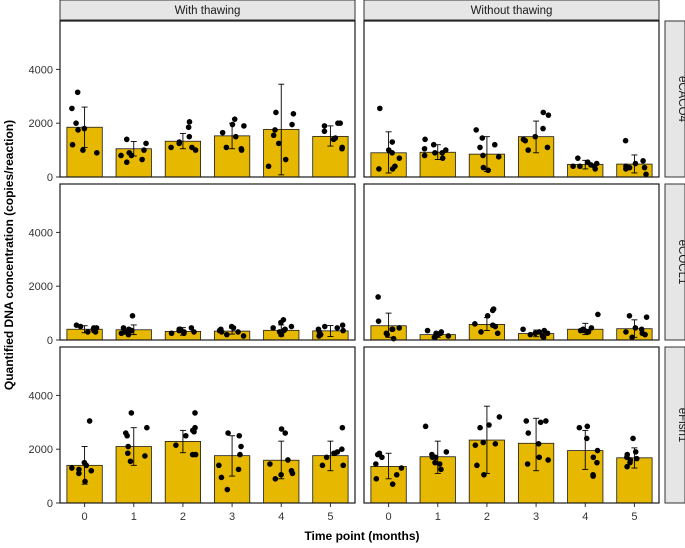 Image resolution: width=685 pixels, height=548 pixels. I want to click on column-strip-label: Without thawing, so click(512, 11).